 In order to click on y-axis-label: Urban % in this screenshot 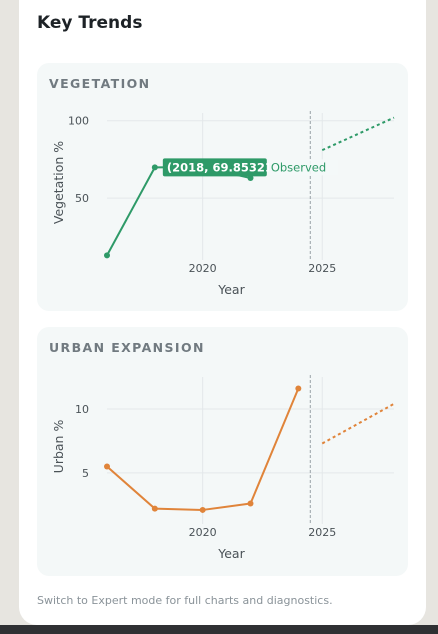, I will do `click(58, 447)`.